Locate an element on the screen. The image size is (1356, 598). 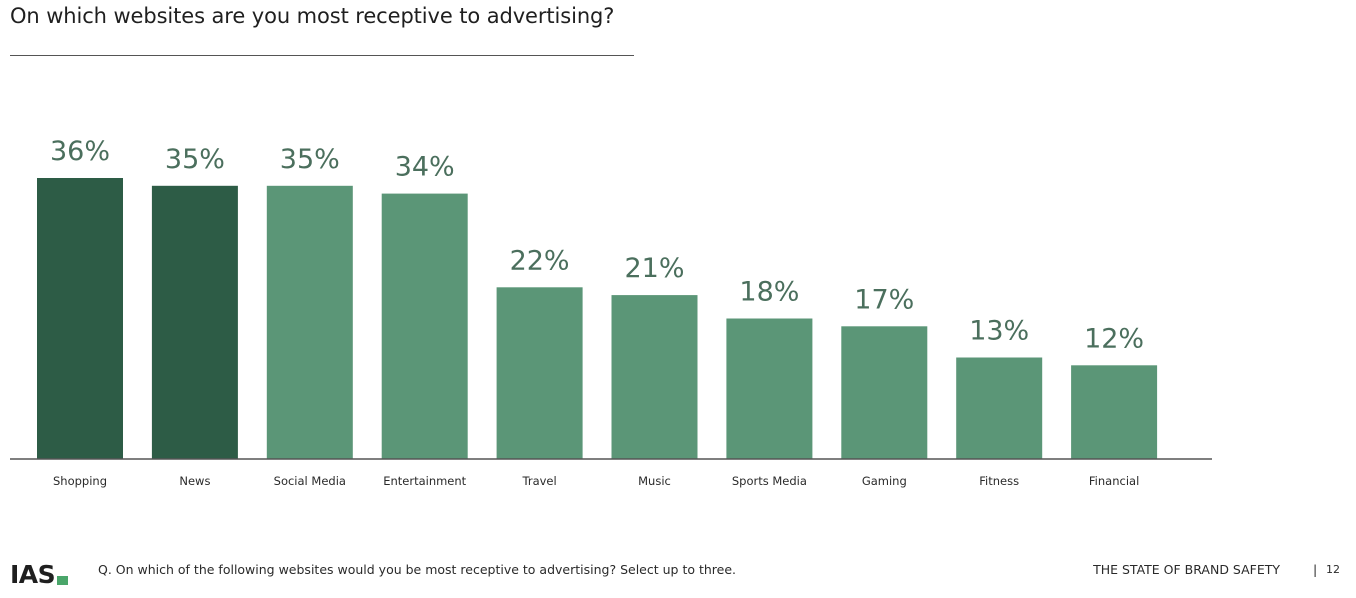
bar-social-media is located at coordinates (309, 322).